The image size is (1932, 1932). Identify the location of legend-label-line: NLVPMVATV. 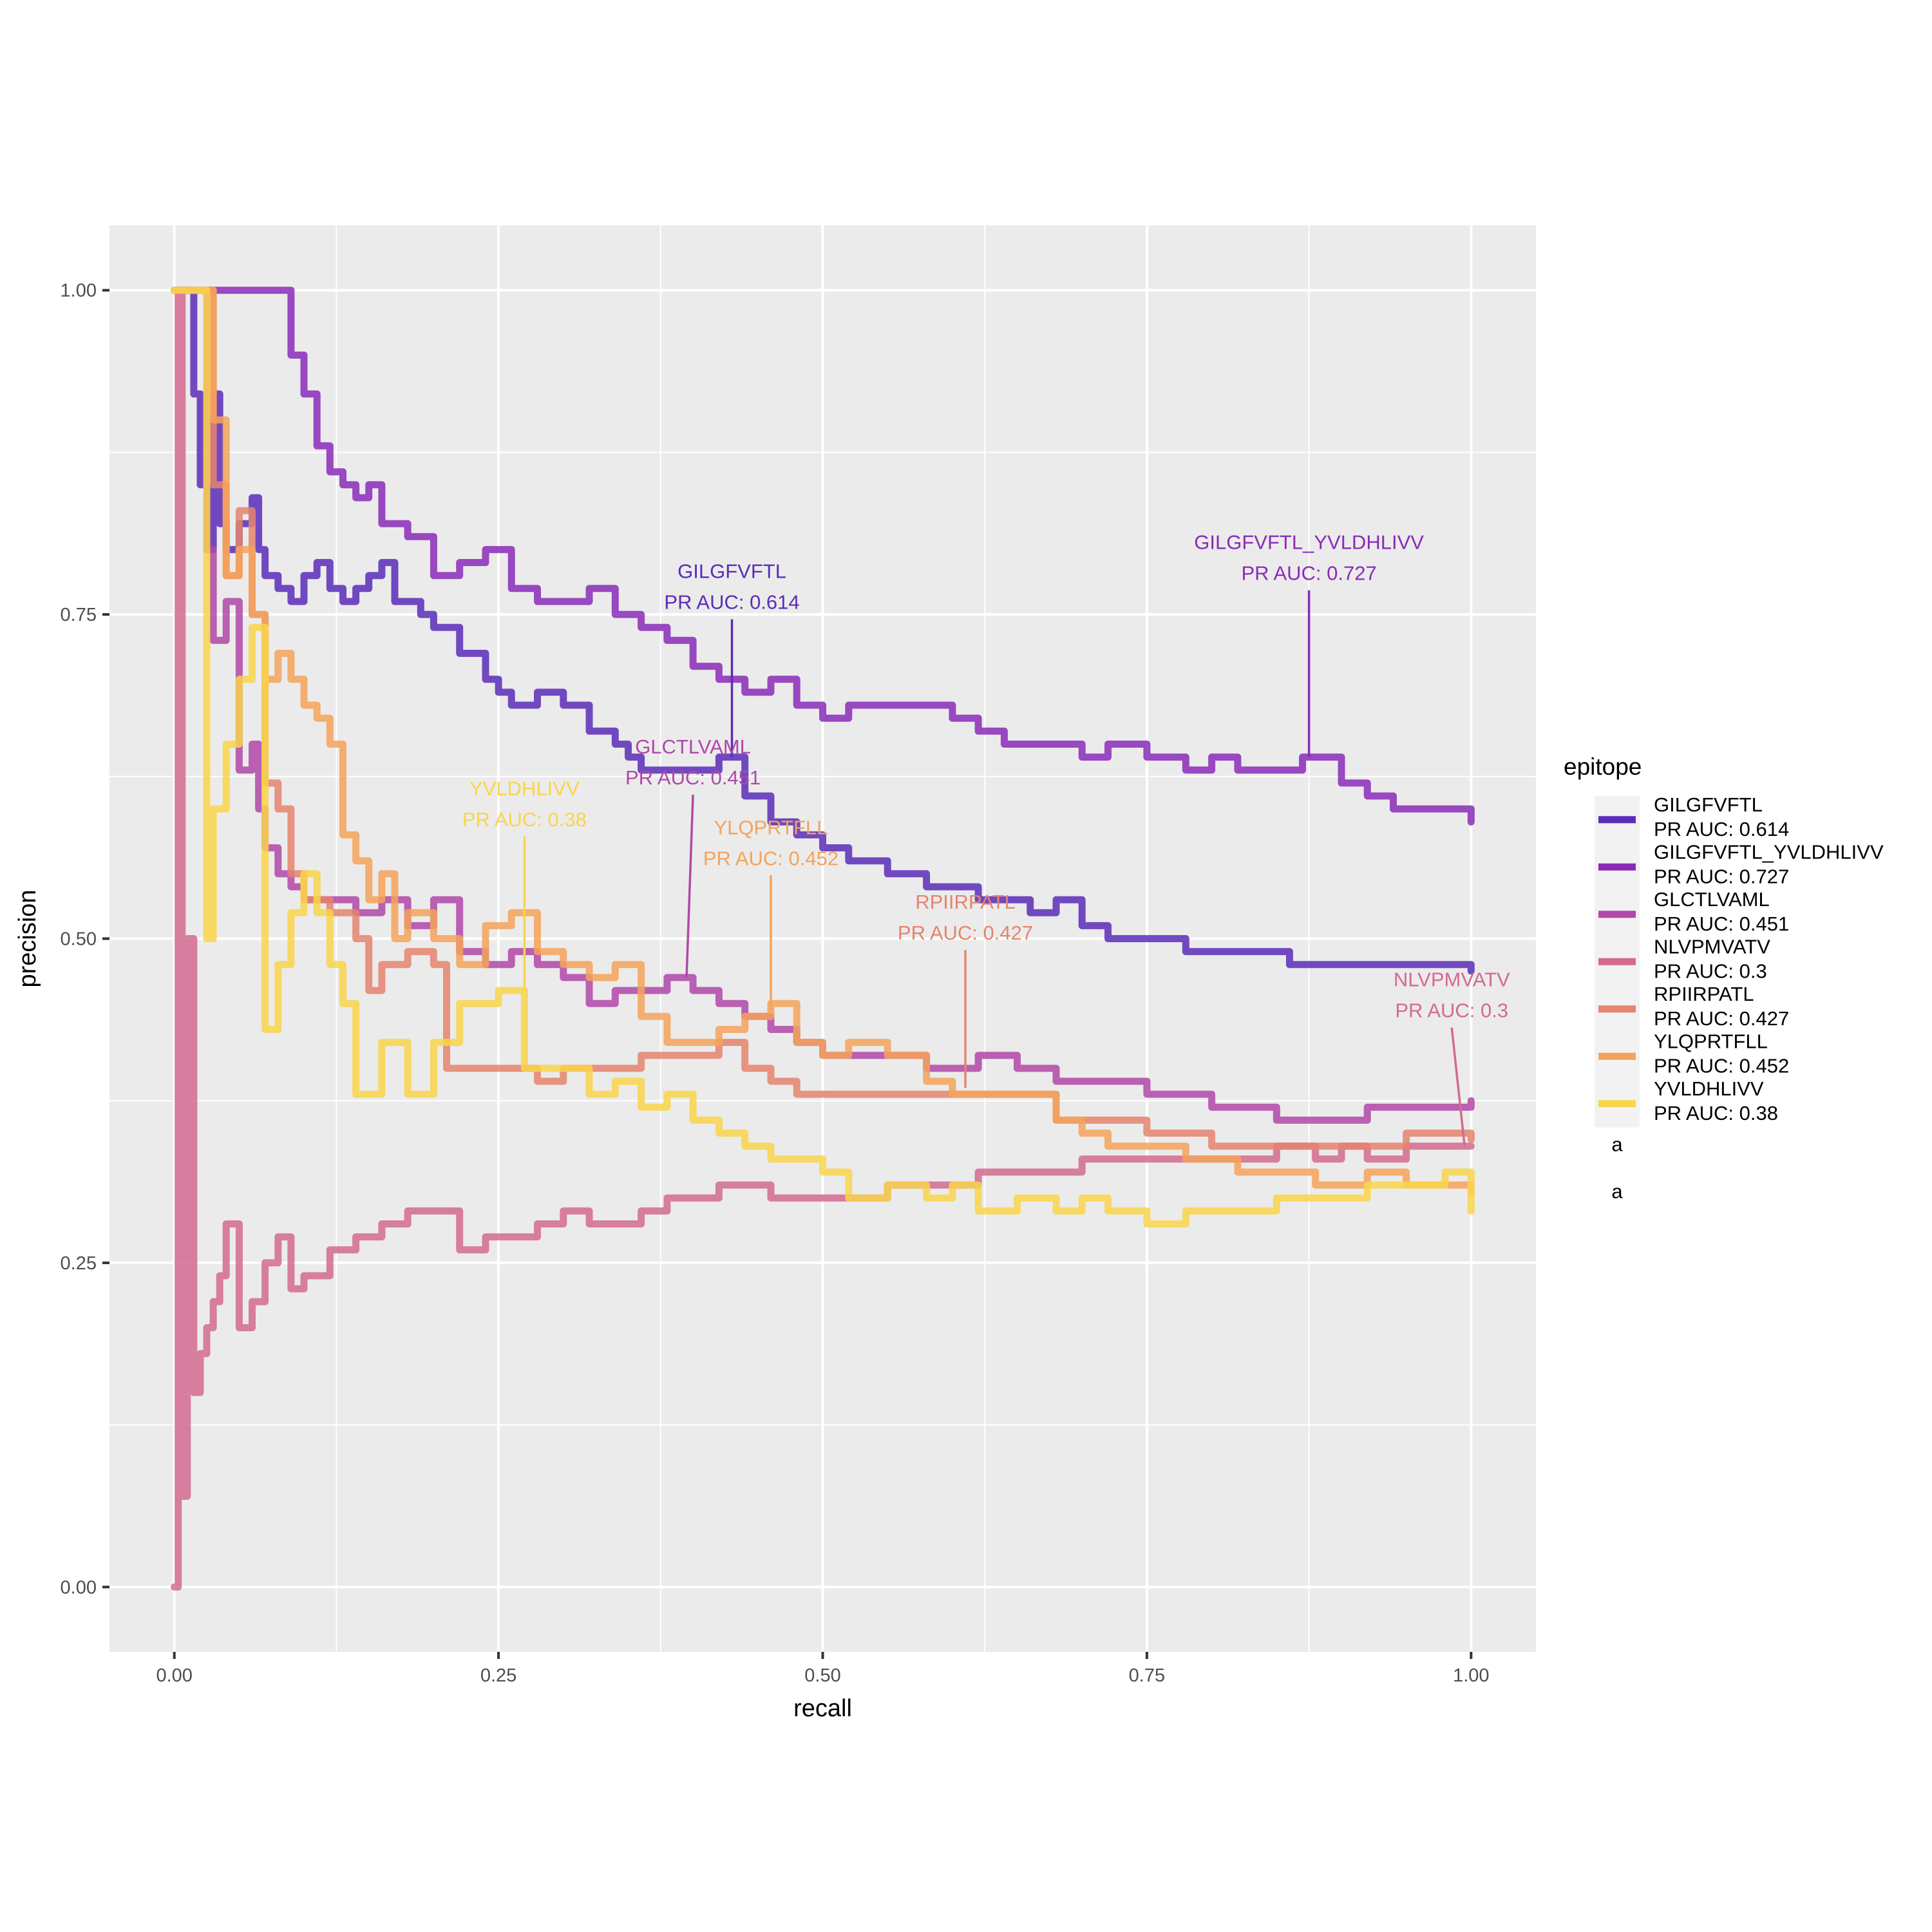
(1712, 947).